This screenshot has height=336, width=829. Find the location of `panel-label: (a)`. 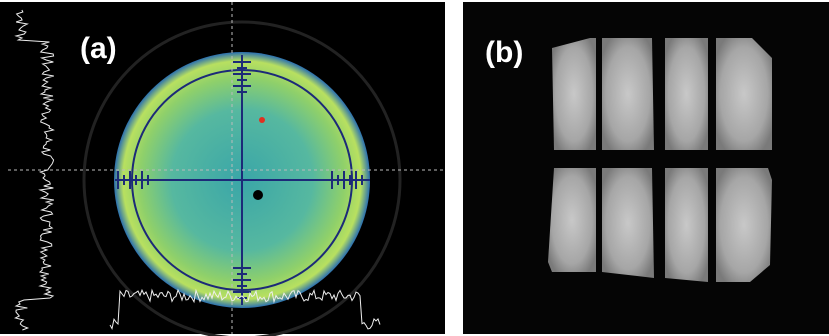

panel-label: (a) is located at coordinates (98, 48).